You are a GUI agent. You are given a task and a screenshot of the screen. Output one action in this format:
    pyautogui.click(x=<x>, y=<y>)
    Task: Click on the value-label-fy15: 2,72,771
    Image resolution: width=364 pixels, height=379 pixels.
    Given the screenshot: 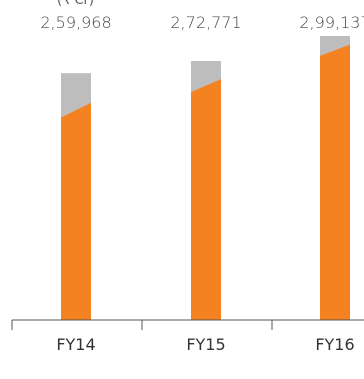 What is the action you would take?
    pyautogui.click(x=205, y=22)
    